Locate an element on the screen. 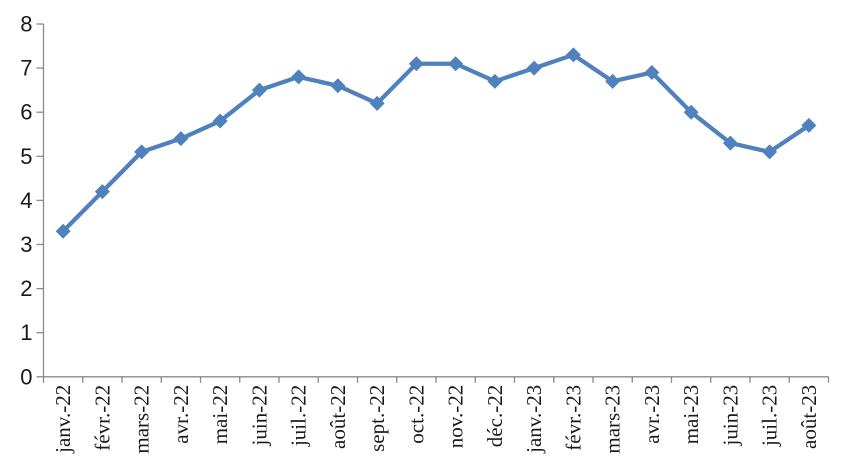 This screenshot has width=852, height=469. y-axis-label: 1 is located at coordinates (26, 332).